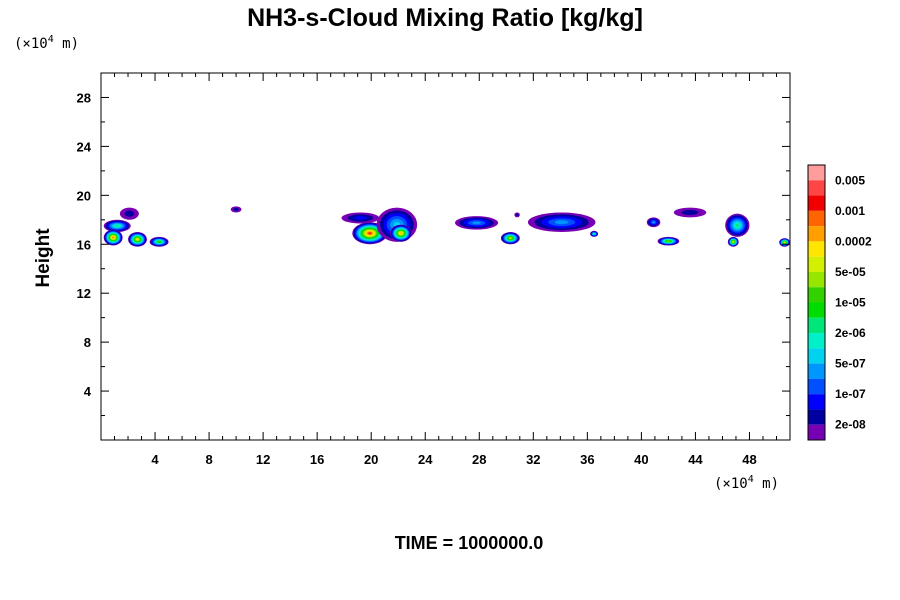 The height and width of the screenshot is (600, 900). Describe the element at coordinates (263, 459) in the screenshot. I see `x-tick-label: 12` at that location.